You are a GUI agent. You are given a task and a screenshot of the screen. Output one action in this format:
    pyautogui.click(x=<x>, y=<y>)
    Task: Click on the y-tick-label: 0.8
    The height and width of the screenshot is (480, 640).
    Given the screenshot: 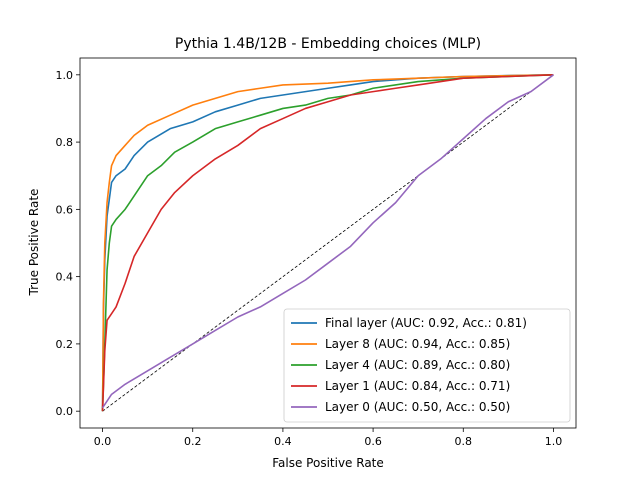 What is the action you would take?
    pyautogui.click(x=65, y=142)
    